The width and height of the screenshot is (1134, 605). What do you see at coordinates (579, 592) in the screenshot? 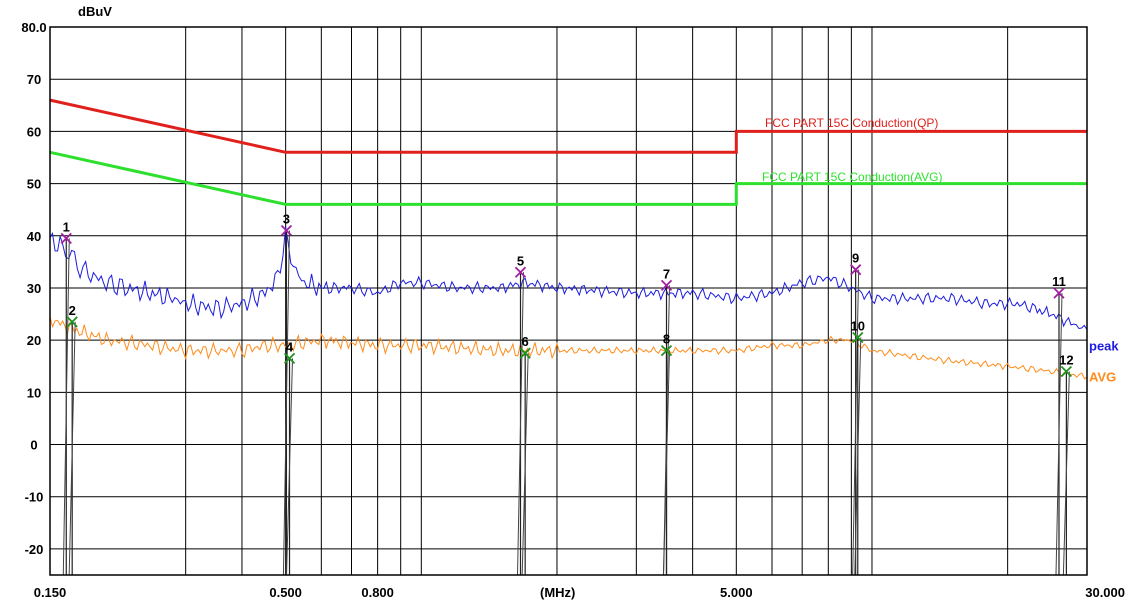
I see `x-axis-ticks: 0.150 0.500 0.800 5.000 30.000` at bounding box center [579, 592].